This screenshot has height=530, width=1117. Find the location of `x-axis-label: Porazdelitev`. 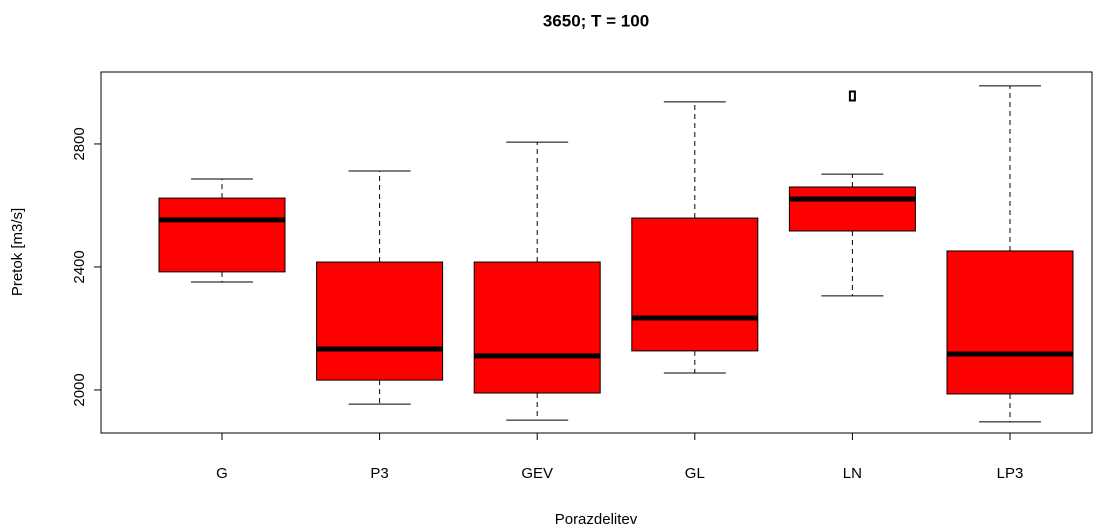

x-axis-label: Porazdelitev is located at coordinates (596, 519).